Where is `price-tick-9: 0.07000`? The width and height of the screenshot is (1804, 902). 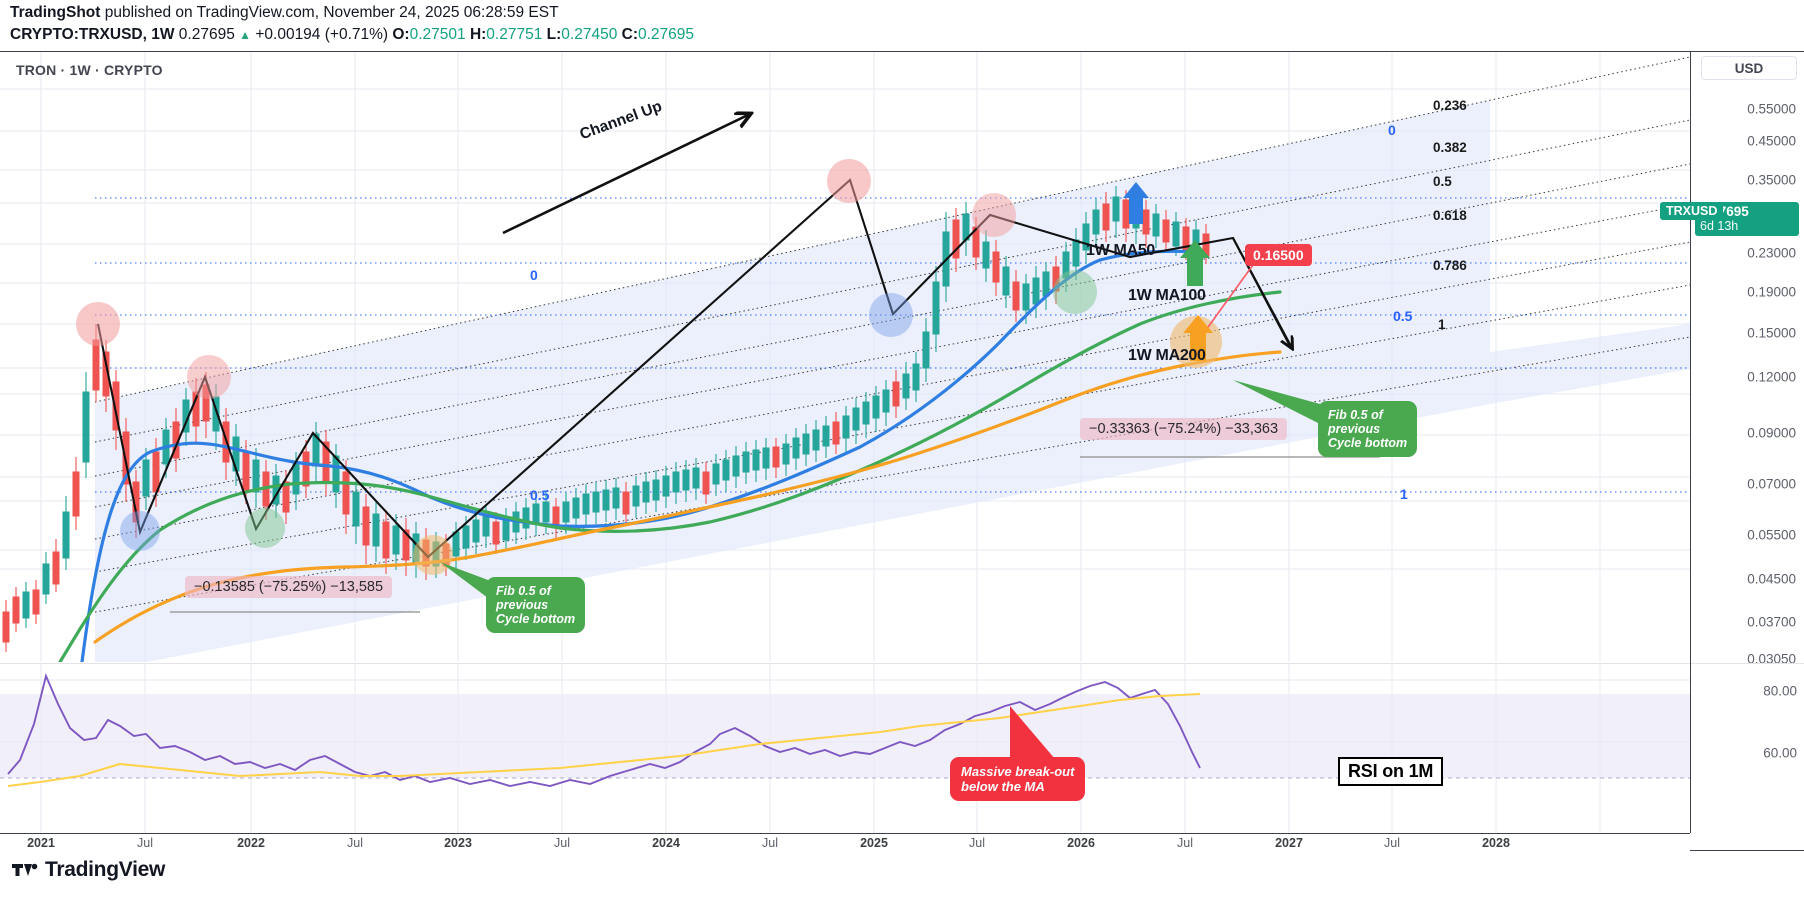 price-tick-9: 0.07000 is located at coordinates (1771, 484).